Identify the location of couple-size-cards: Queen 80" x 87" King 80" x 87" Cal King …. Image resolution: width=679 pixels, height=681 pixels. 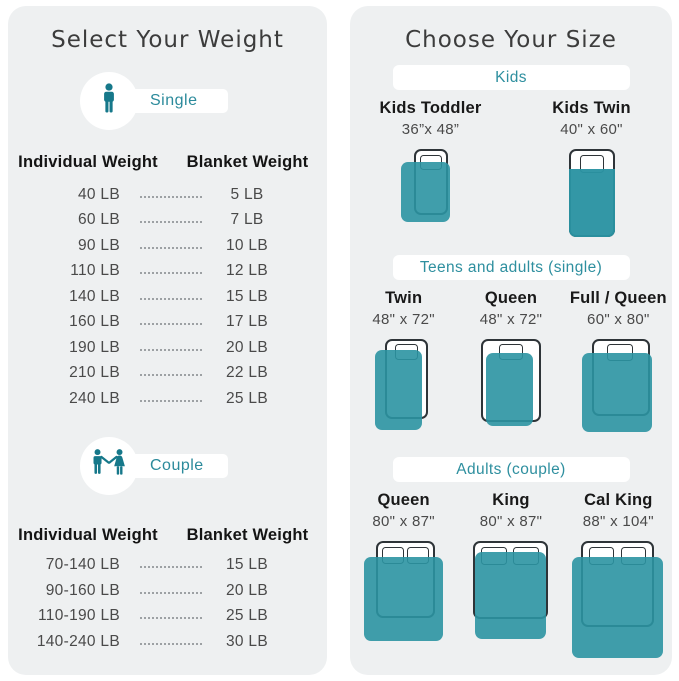
(511, 577).